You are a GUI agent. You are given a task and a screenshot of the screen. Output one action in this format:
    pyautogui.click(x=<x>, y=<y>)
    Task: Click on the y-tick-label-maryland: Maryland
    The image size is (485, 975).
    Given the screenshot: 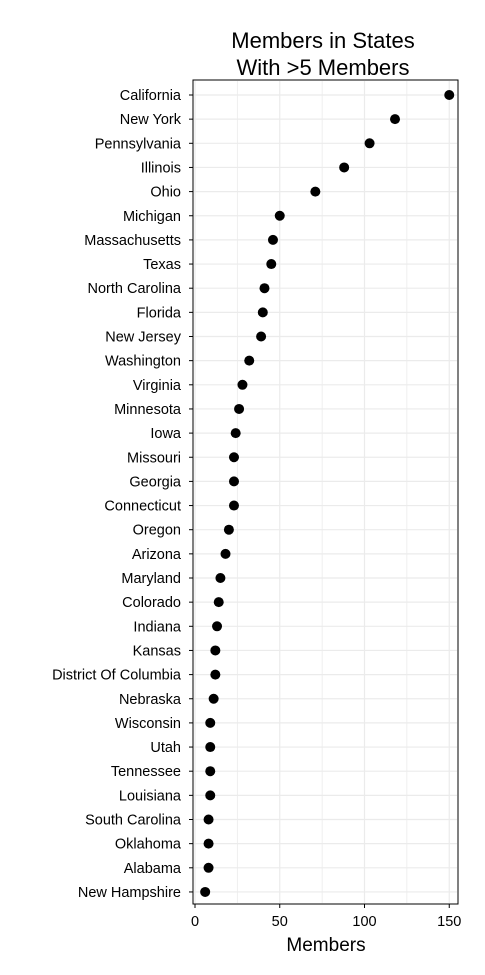 What is the action you would take?
    pyautogui.click(x=151, y=579)
    